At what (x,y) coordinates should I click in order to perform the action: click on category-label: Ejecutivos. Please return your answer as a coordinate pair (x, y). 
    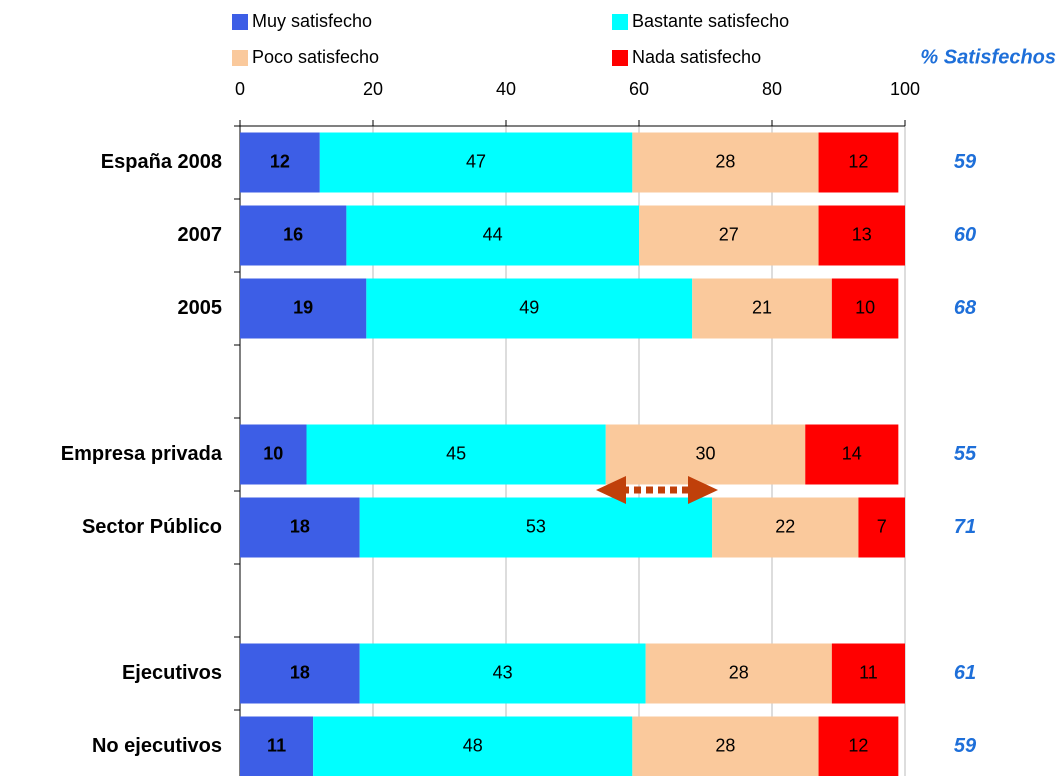
    Looking at the image, I should click on (172, 673).